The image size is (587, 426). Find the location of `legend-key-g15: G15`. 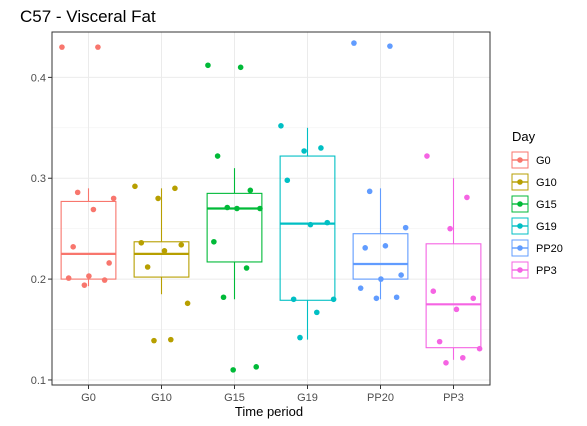

legend-key-g15: G15 is located at coordinates (534, 204).